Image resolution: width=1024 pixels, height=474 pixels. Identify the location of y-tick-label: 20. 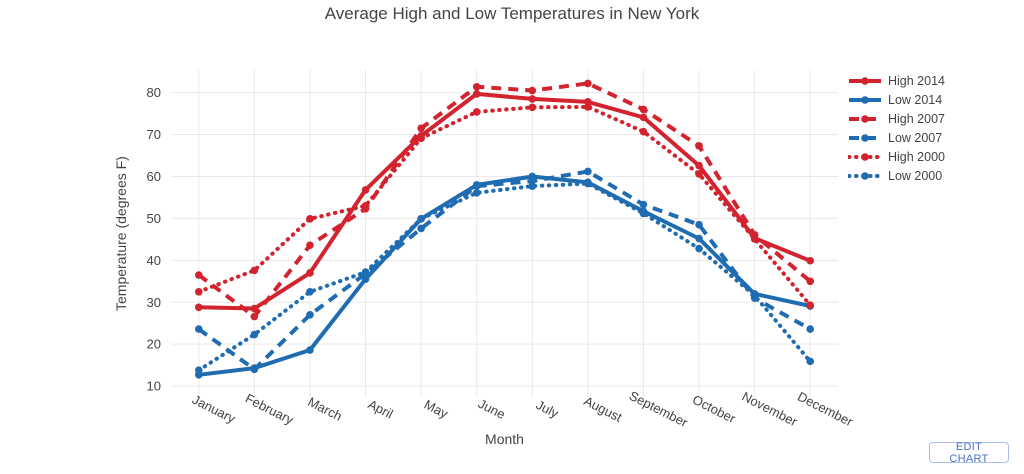
(154, 344).